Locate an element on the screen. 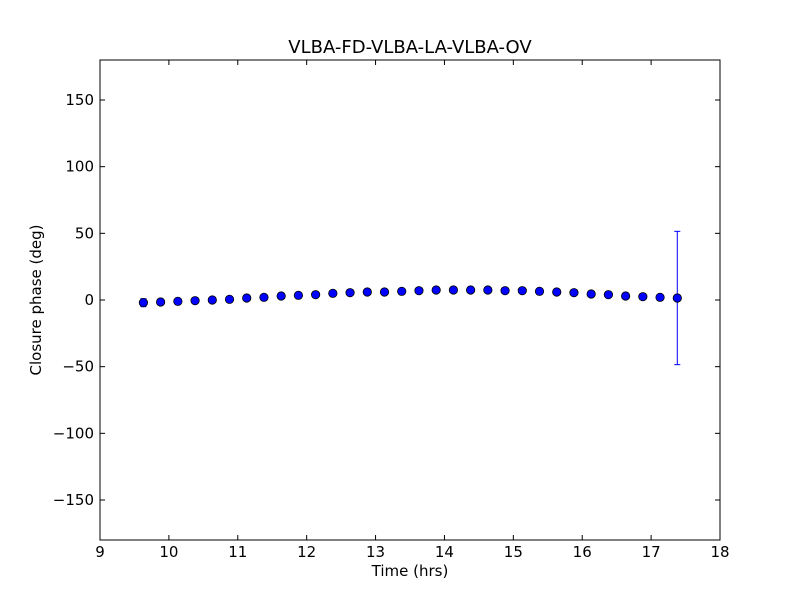 The image size is (800, 600). y-axis-label: Closure phase (deg) is located at coordinates (36, 300).